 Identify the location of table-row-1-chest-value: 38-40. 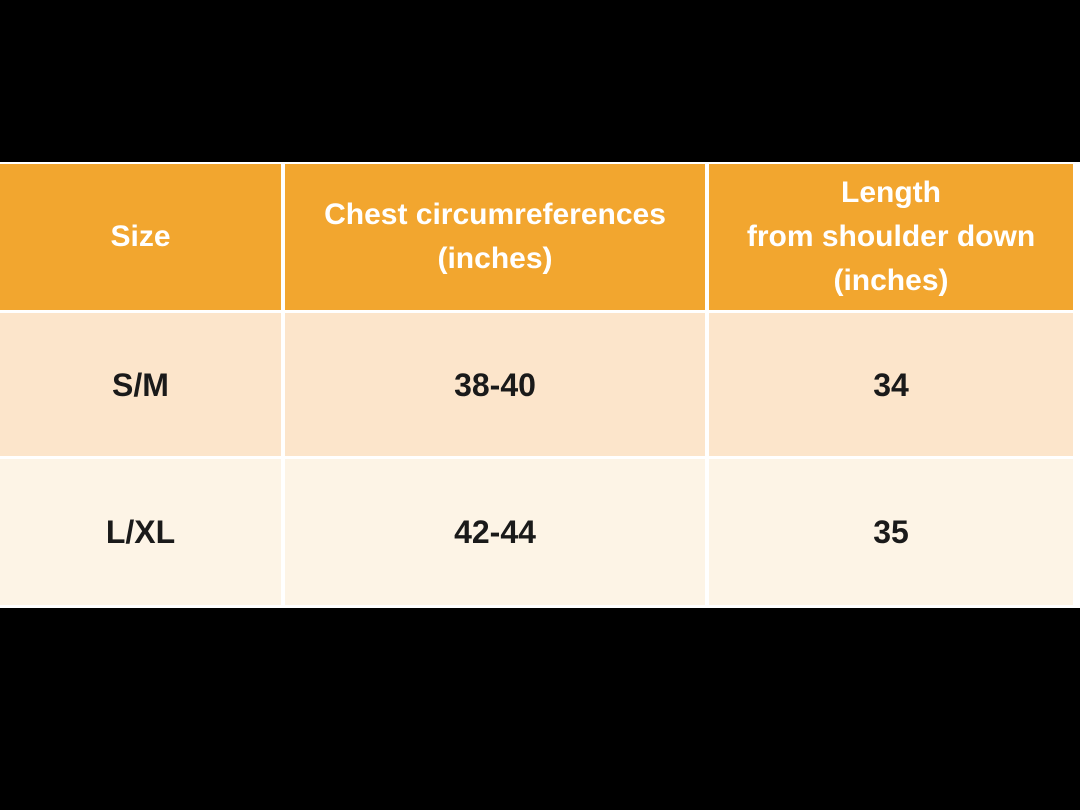
(495, 384).